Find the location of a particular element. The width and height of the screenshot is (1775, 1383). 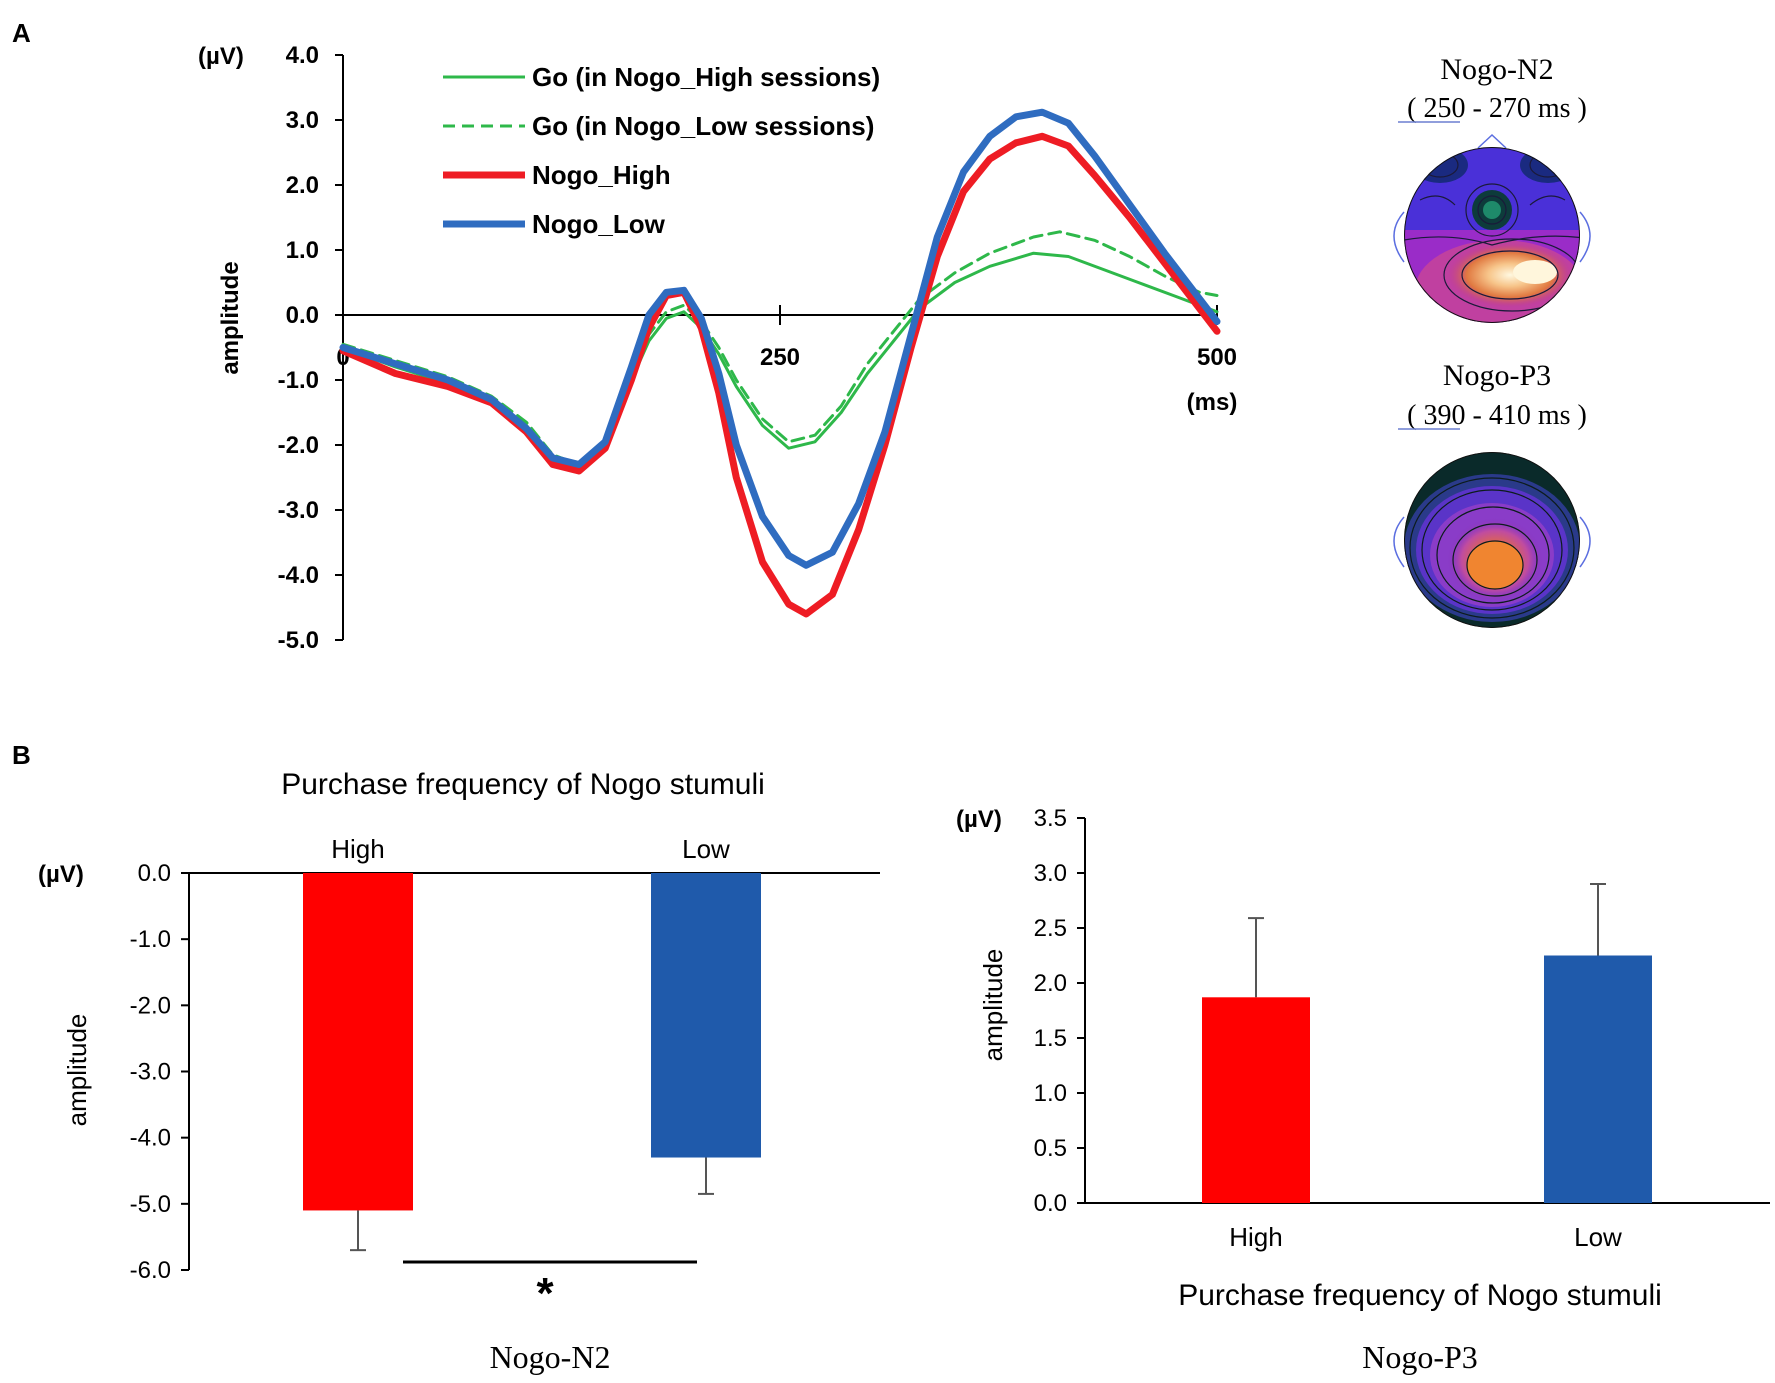

p3-y-label: amplitude is located at coordinates (993, 1005).